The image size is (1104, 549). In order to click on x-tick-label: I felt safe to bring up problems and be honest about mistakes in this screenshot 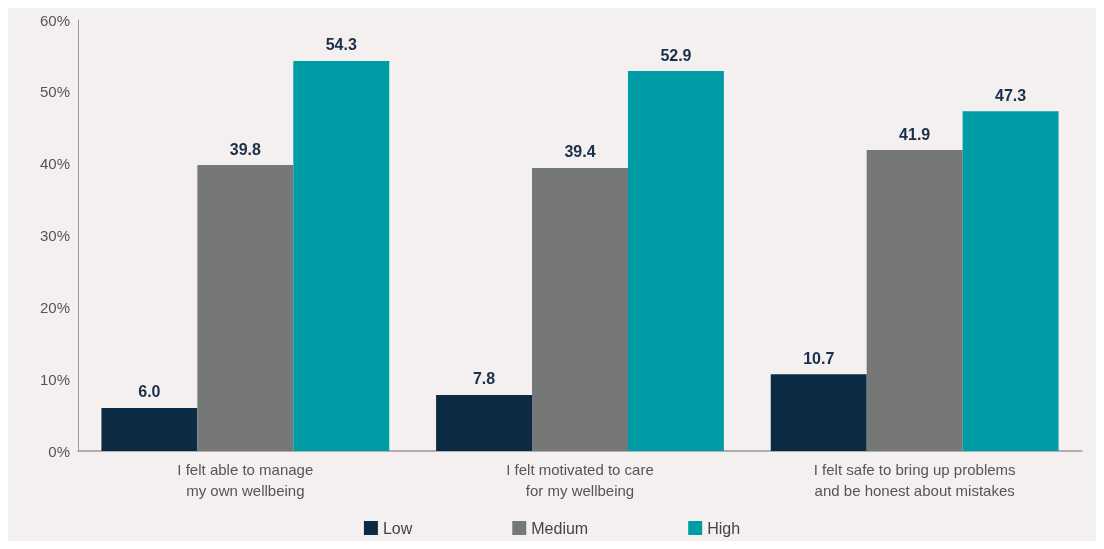, I will do `click(914, 480)`.